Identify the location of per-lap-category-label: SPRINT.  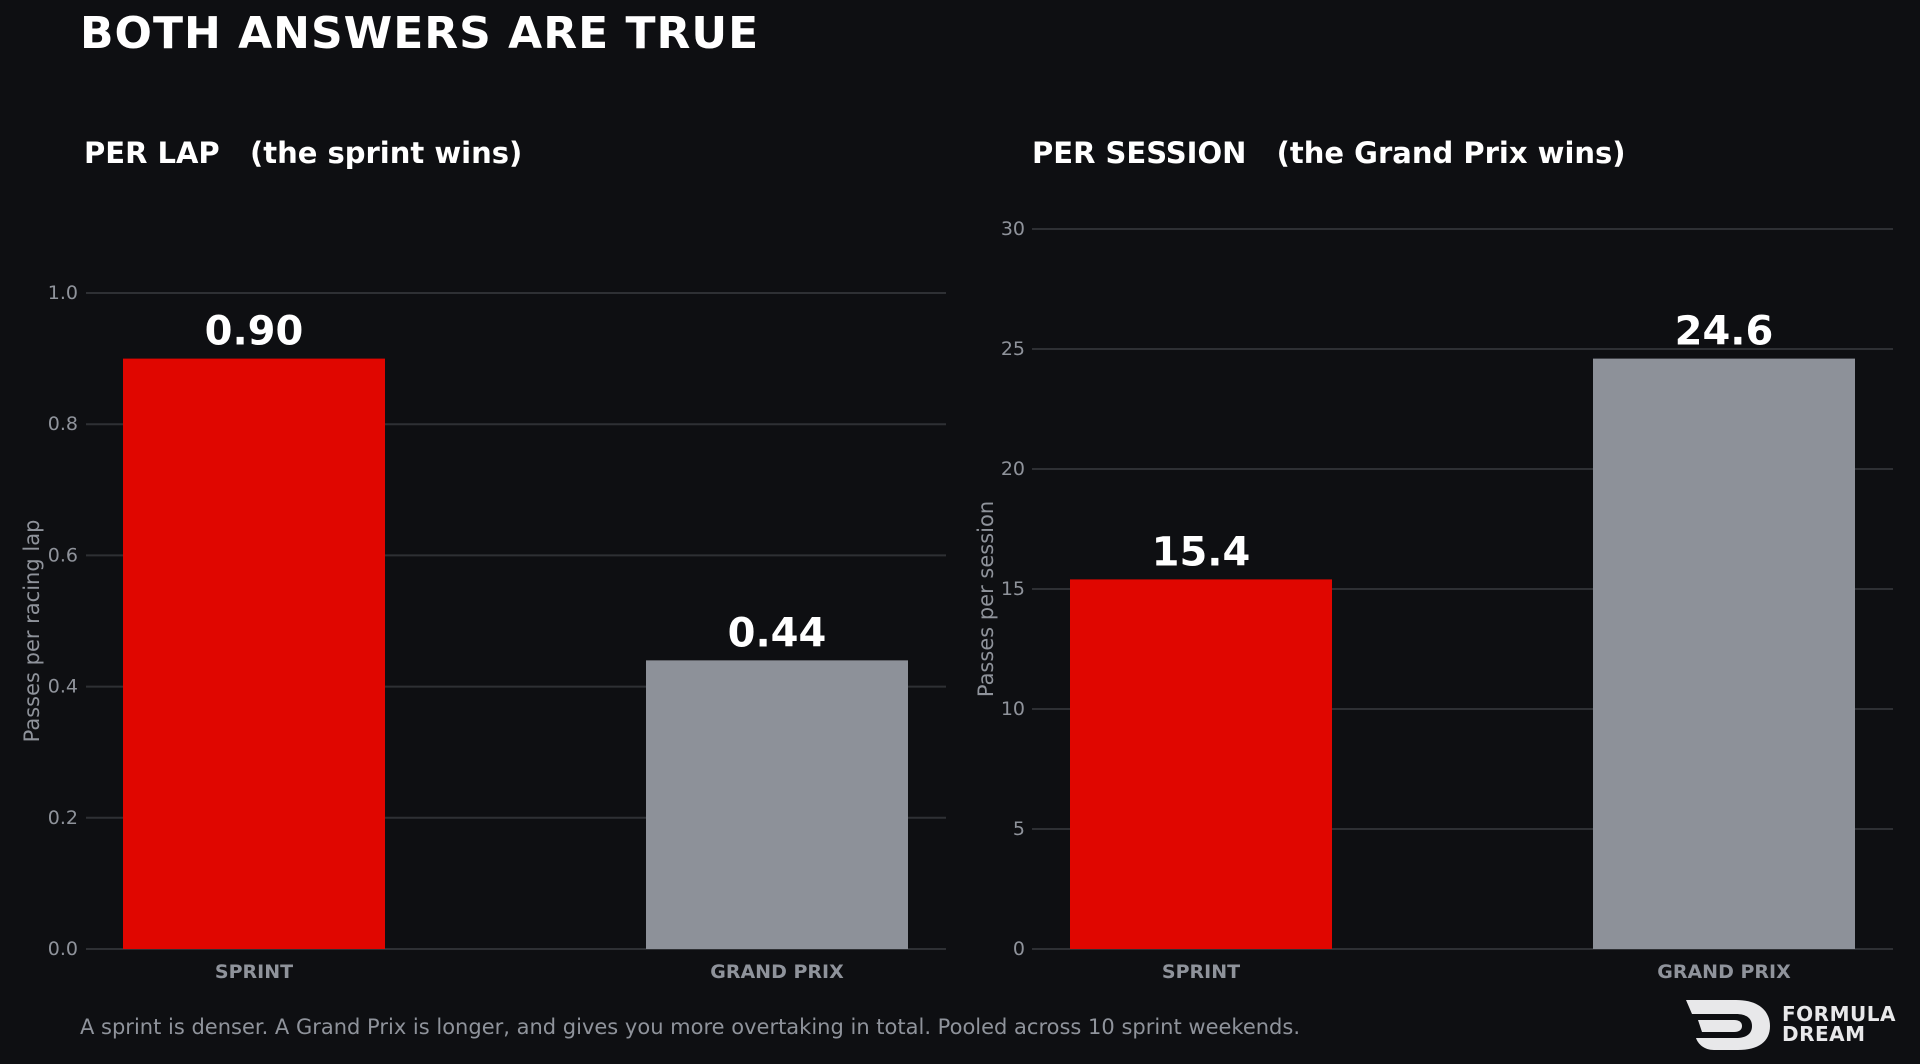
(254, 972).